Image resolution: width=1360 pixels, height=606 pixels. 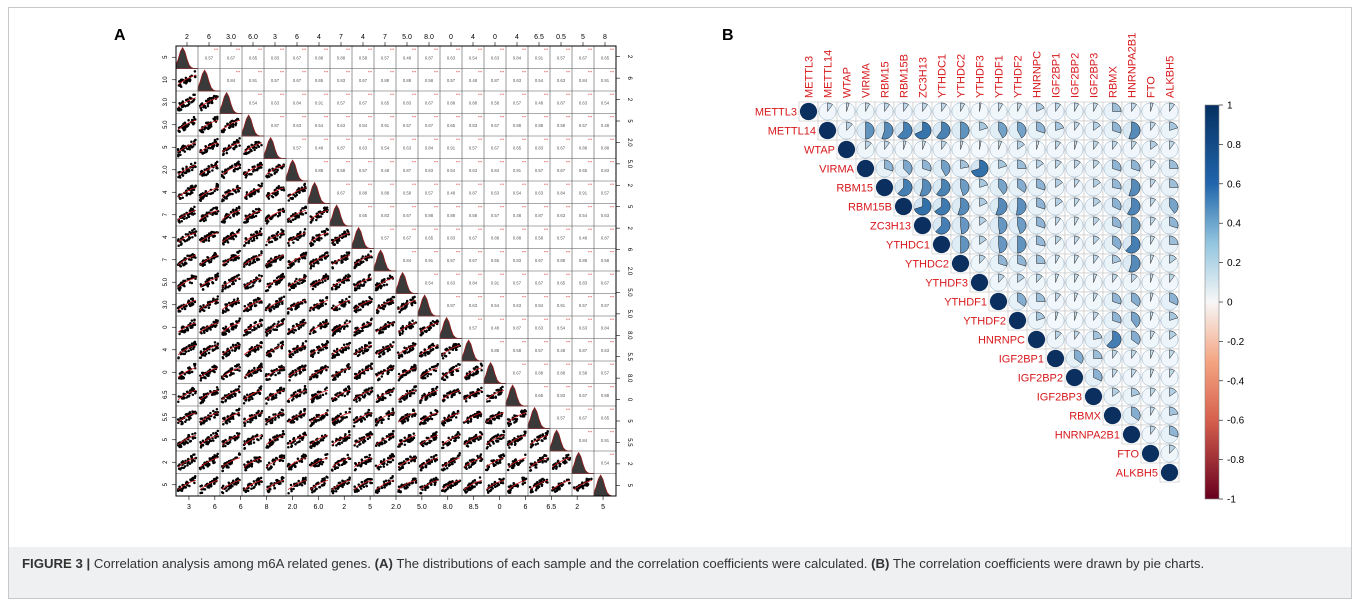 I want to click on correlation-value: 0.83, so click(x=561, y=395).